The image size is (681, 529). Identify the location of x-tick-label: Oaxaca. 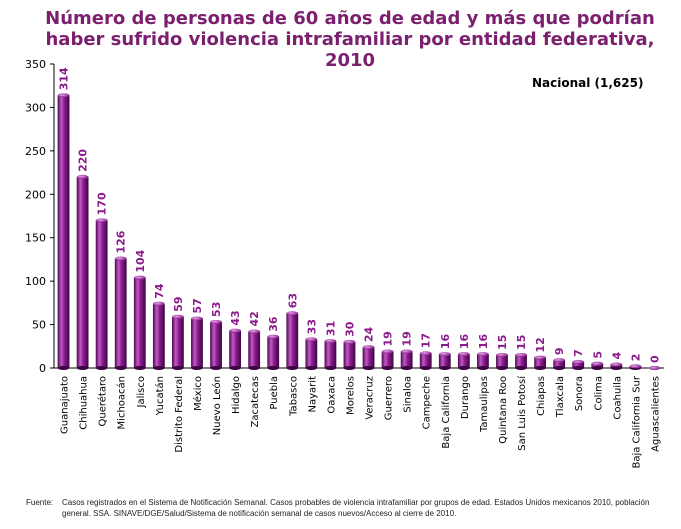
(331, 395).